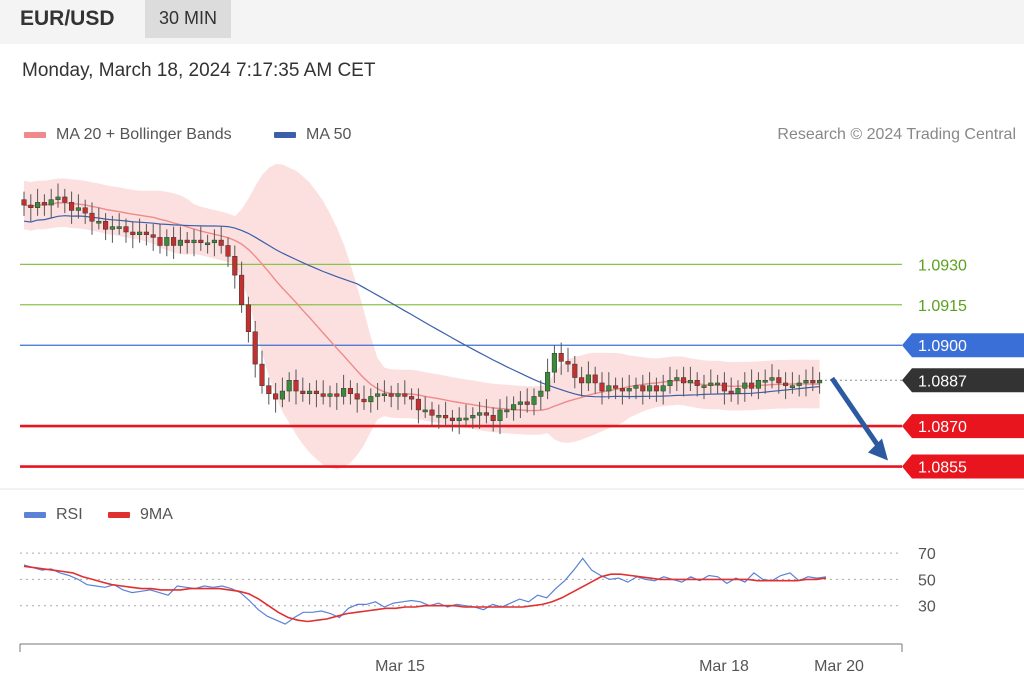  What do you see at coordinates (963, 345) in the screenshot?
I see `pivot-price-tag` at bounding box center [963, 345].